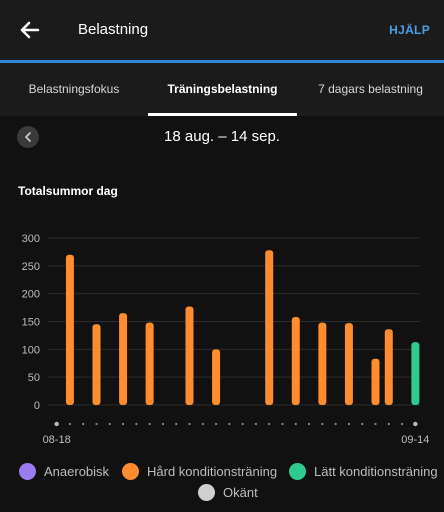 The height and width of the screenshot is (512, 444). What do you see at coordinates (74, 89) in the screenshot?
I see `tab-belastningsfokus: Belastningsfokus` at bounding box center [74, 89].